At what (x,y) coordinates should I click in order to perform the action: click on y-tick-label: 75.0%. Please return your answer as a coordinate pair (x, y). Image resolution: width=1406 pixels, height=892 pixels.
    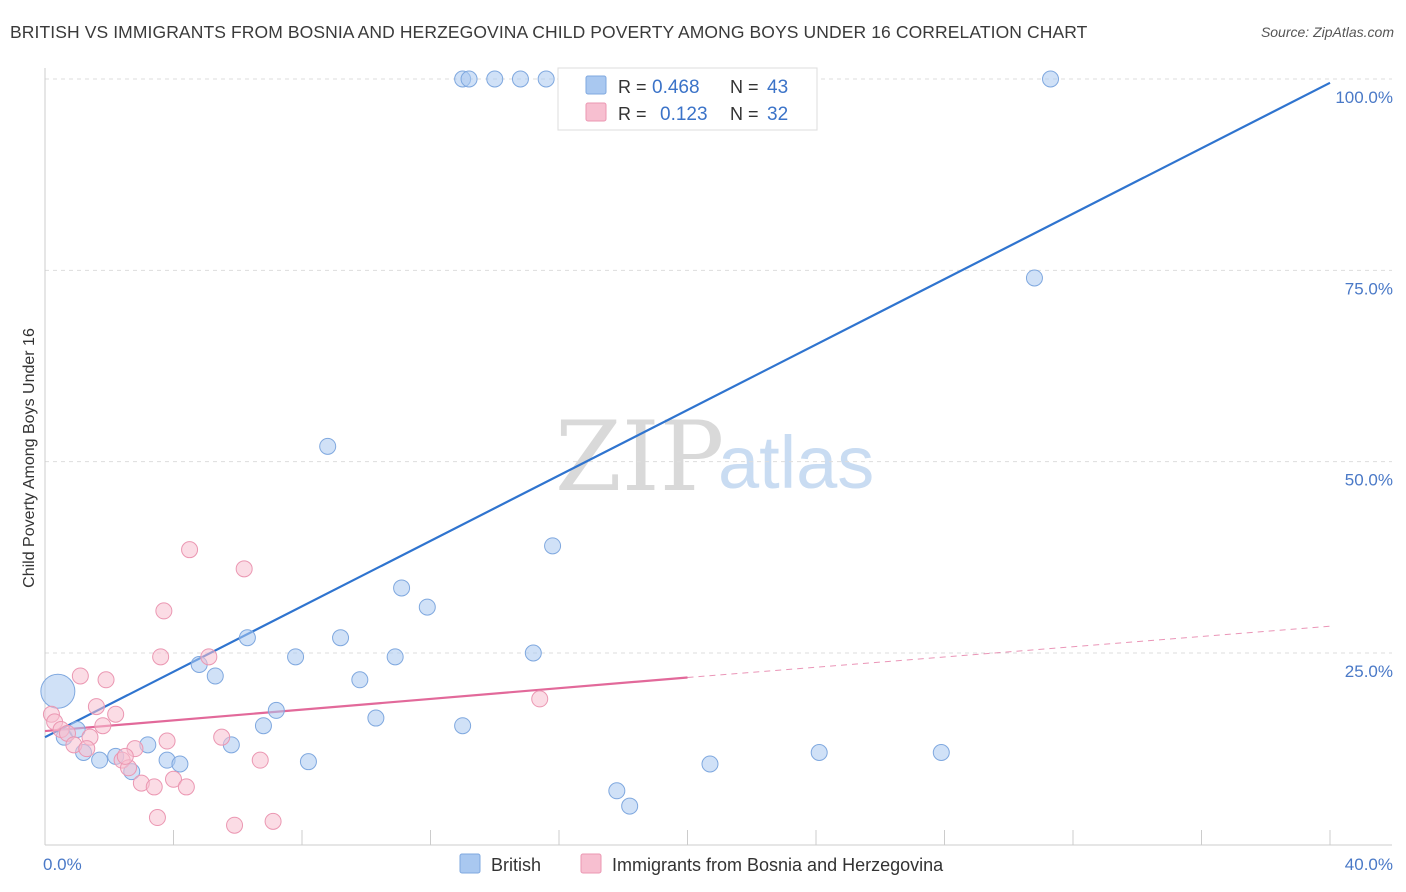
    Looking at the image, I should click on (1369, 288).